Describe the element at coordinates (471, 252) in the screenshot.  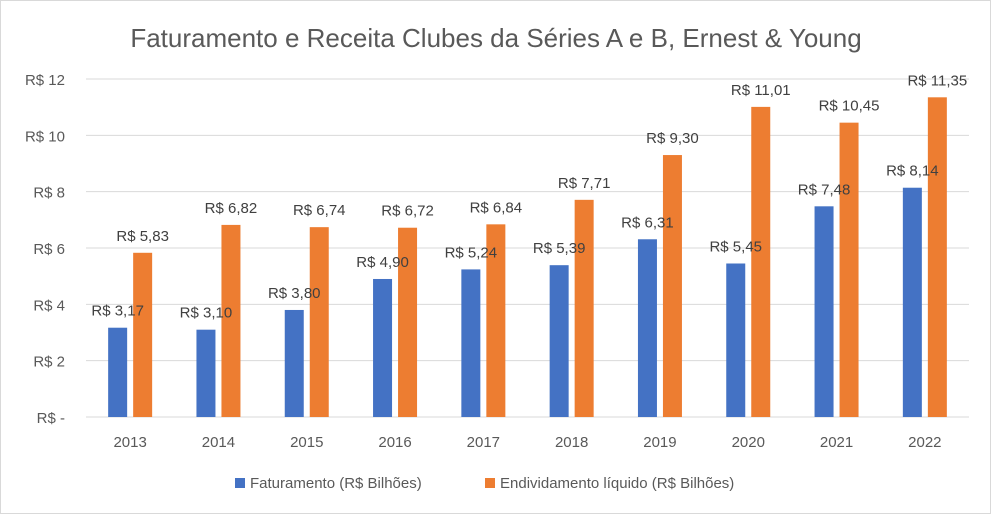
I see `faturamento-data-label: R$ 5,24` at that location.